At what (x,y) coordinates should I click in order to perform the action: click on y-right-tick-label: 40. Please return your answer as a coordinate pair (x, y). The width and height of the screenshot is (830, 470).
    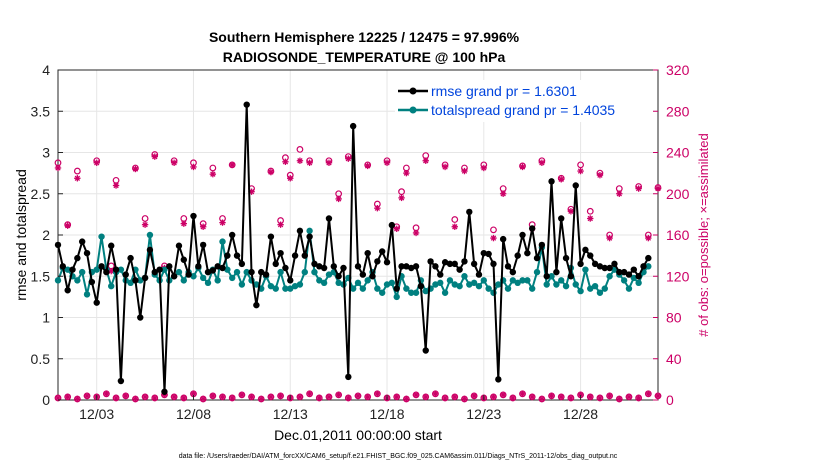
    Looking at the image, I should click on (674, 359).